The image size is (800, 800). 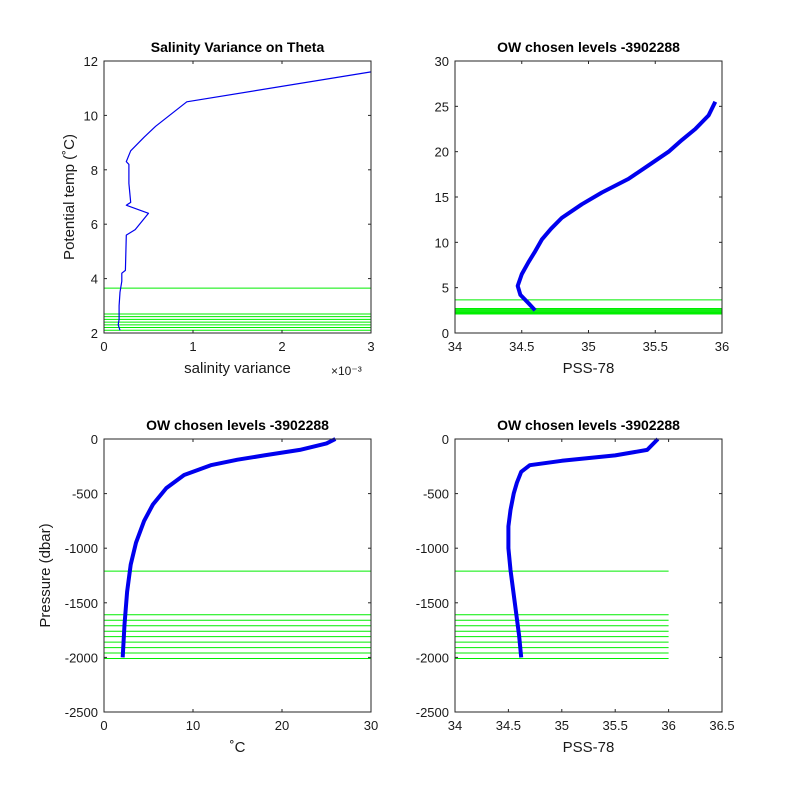 What do you see at coordinates (69, 197) in the screenshot?
I see `y-axis-label: Potential temp (˚C)` at bounding box center [69, 197].